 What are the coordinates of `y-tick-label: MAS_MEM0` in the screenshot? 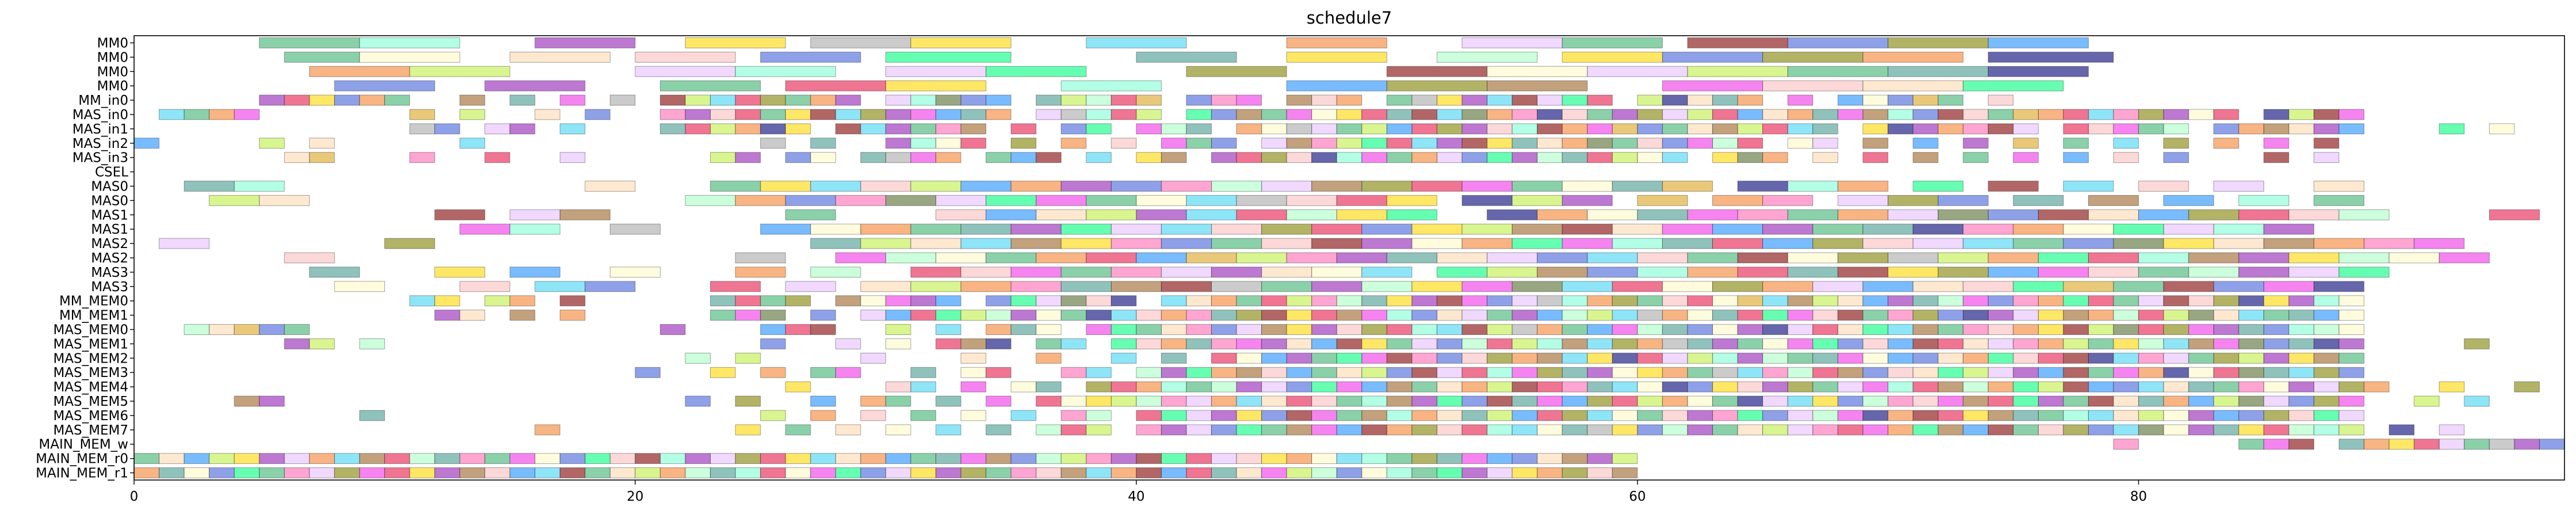 It's located at (90, 330).